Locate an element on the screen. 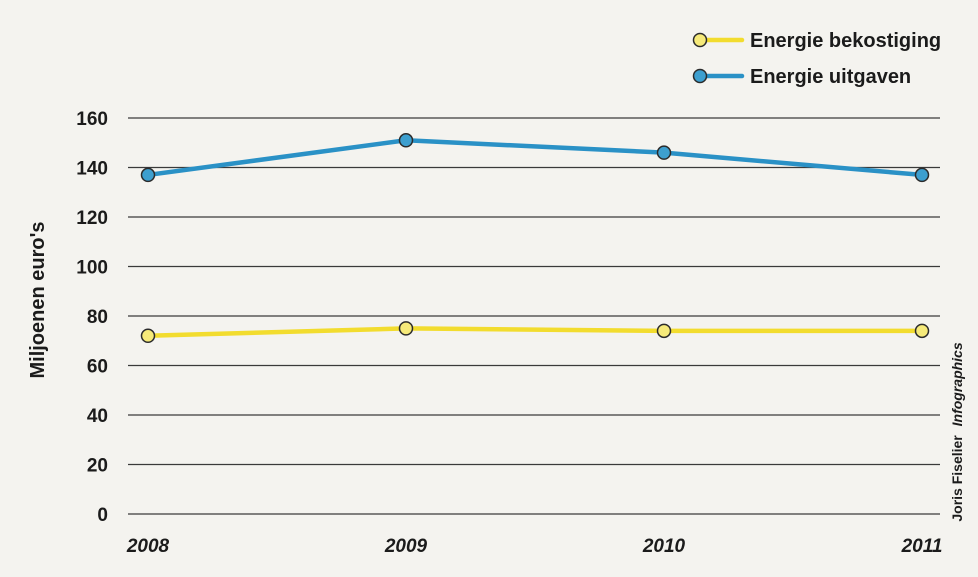 The width and height of the screenshot is (978, 577). y-tick-label: 20 is located at coordinates (97, 466).